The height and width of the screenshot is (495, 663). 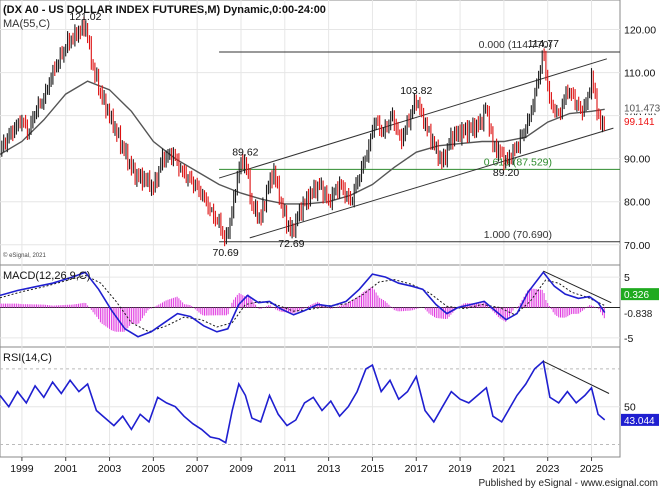 I want to click on x-tick-label: 2007, so click(x=197, y=469).